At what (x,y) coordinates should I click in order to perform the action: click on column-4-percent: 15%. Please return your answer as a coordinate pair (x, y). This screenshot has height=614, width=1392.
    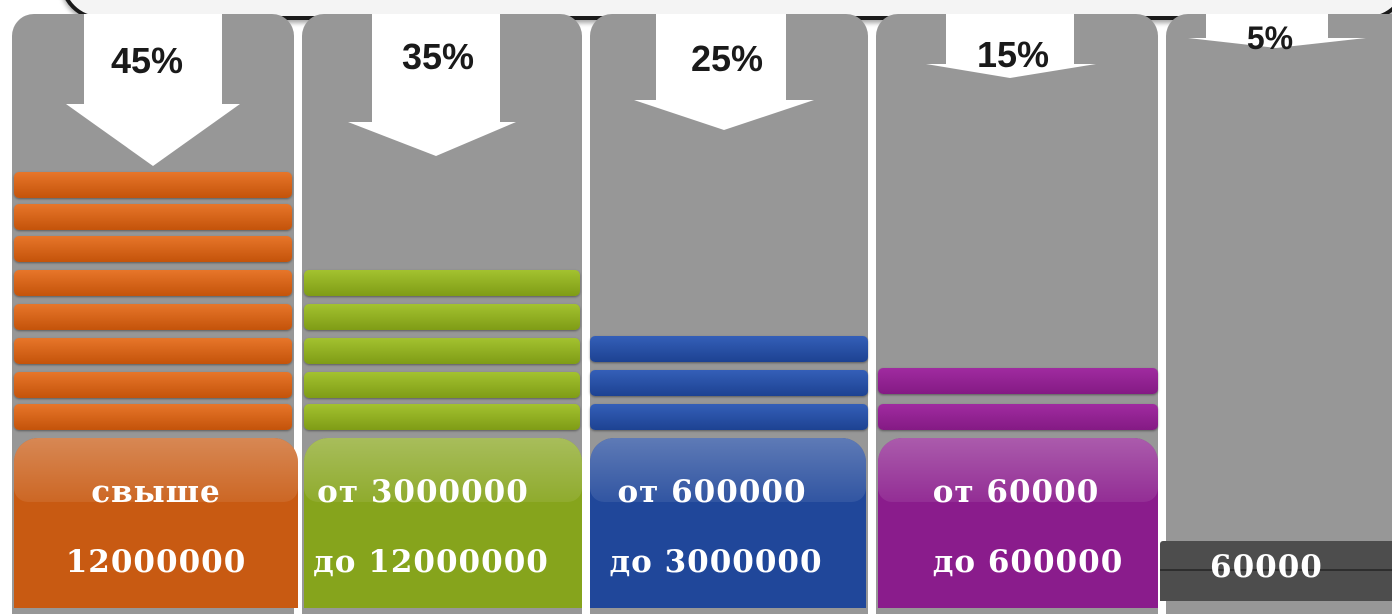
    Looking at the image, I should click on (1013, 54).